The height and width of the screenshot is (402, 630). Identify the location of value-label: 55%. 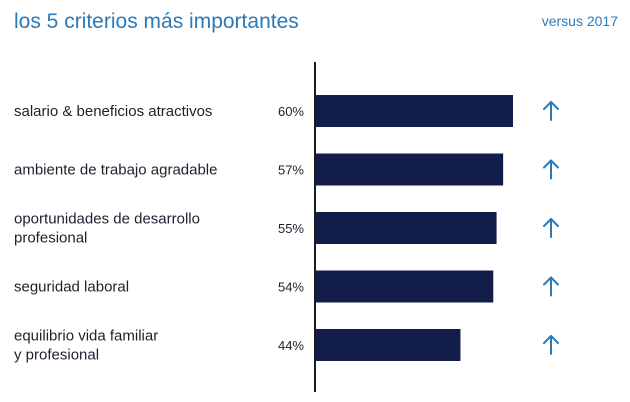
(291, 228).